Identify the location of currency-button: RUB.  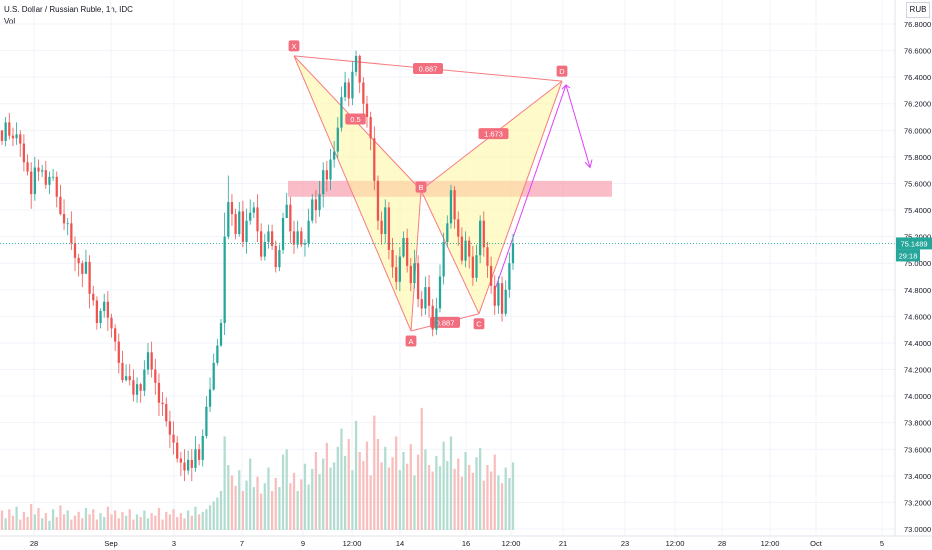
(918, 10).